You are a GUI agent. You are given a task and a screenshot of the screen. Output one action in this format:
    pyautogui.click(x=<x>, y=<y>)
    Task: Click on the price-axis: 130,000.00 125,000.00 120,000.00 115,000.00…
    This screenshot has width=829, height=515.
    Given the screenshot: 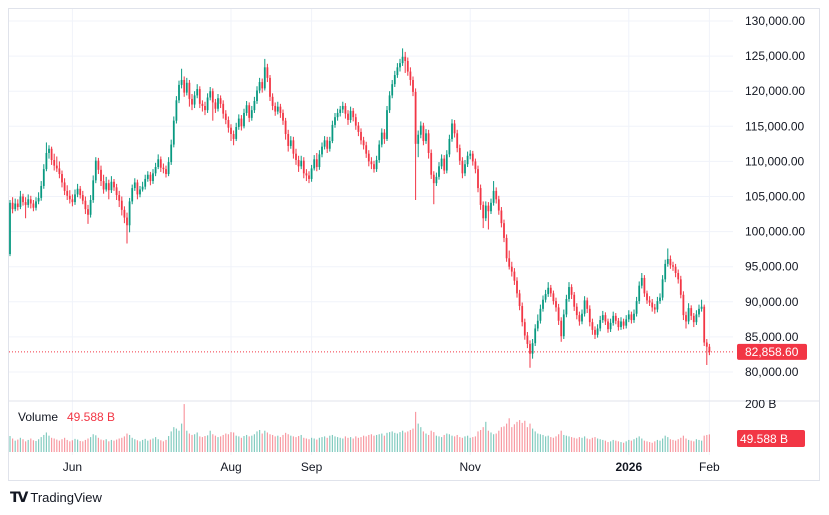 What is the action you would take?
    pyautogui.click(x=775, y=196)
    